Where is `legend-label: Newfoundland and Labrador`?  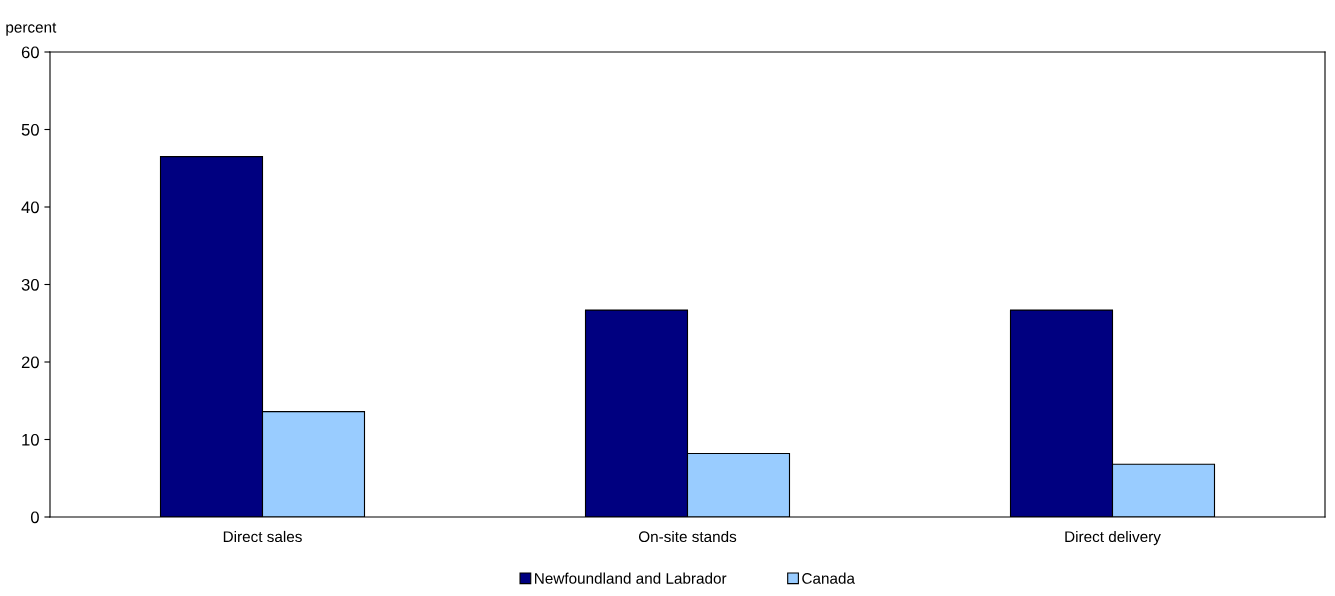
legend-label: Newfoundland and Labrador is located at coordinates (631, 578).